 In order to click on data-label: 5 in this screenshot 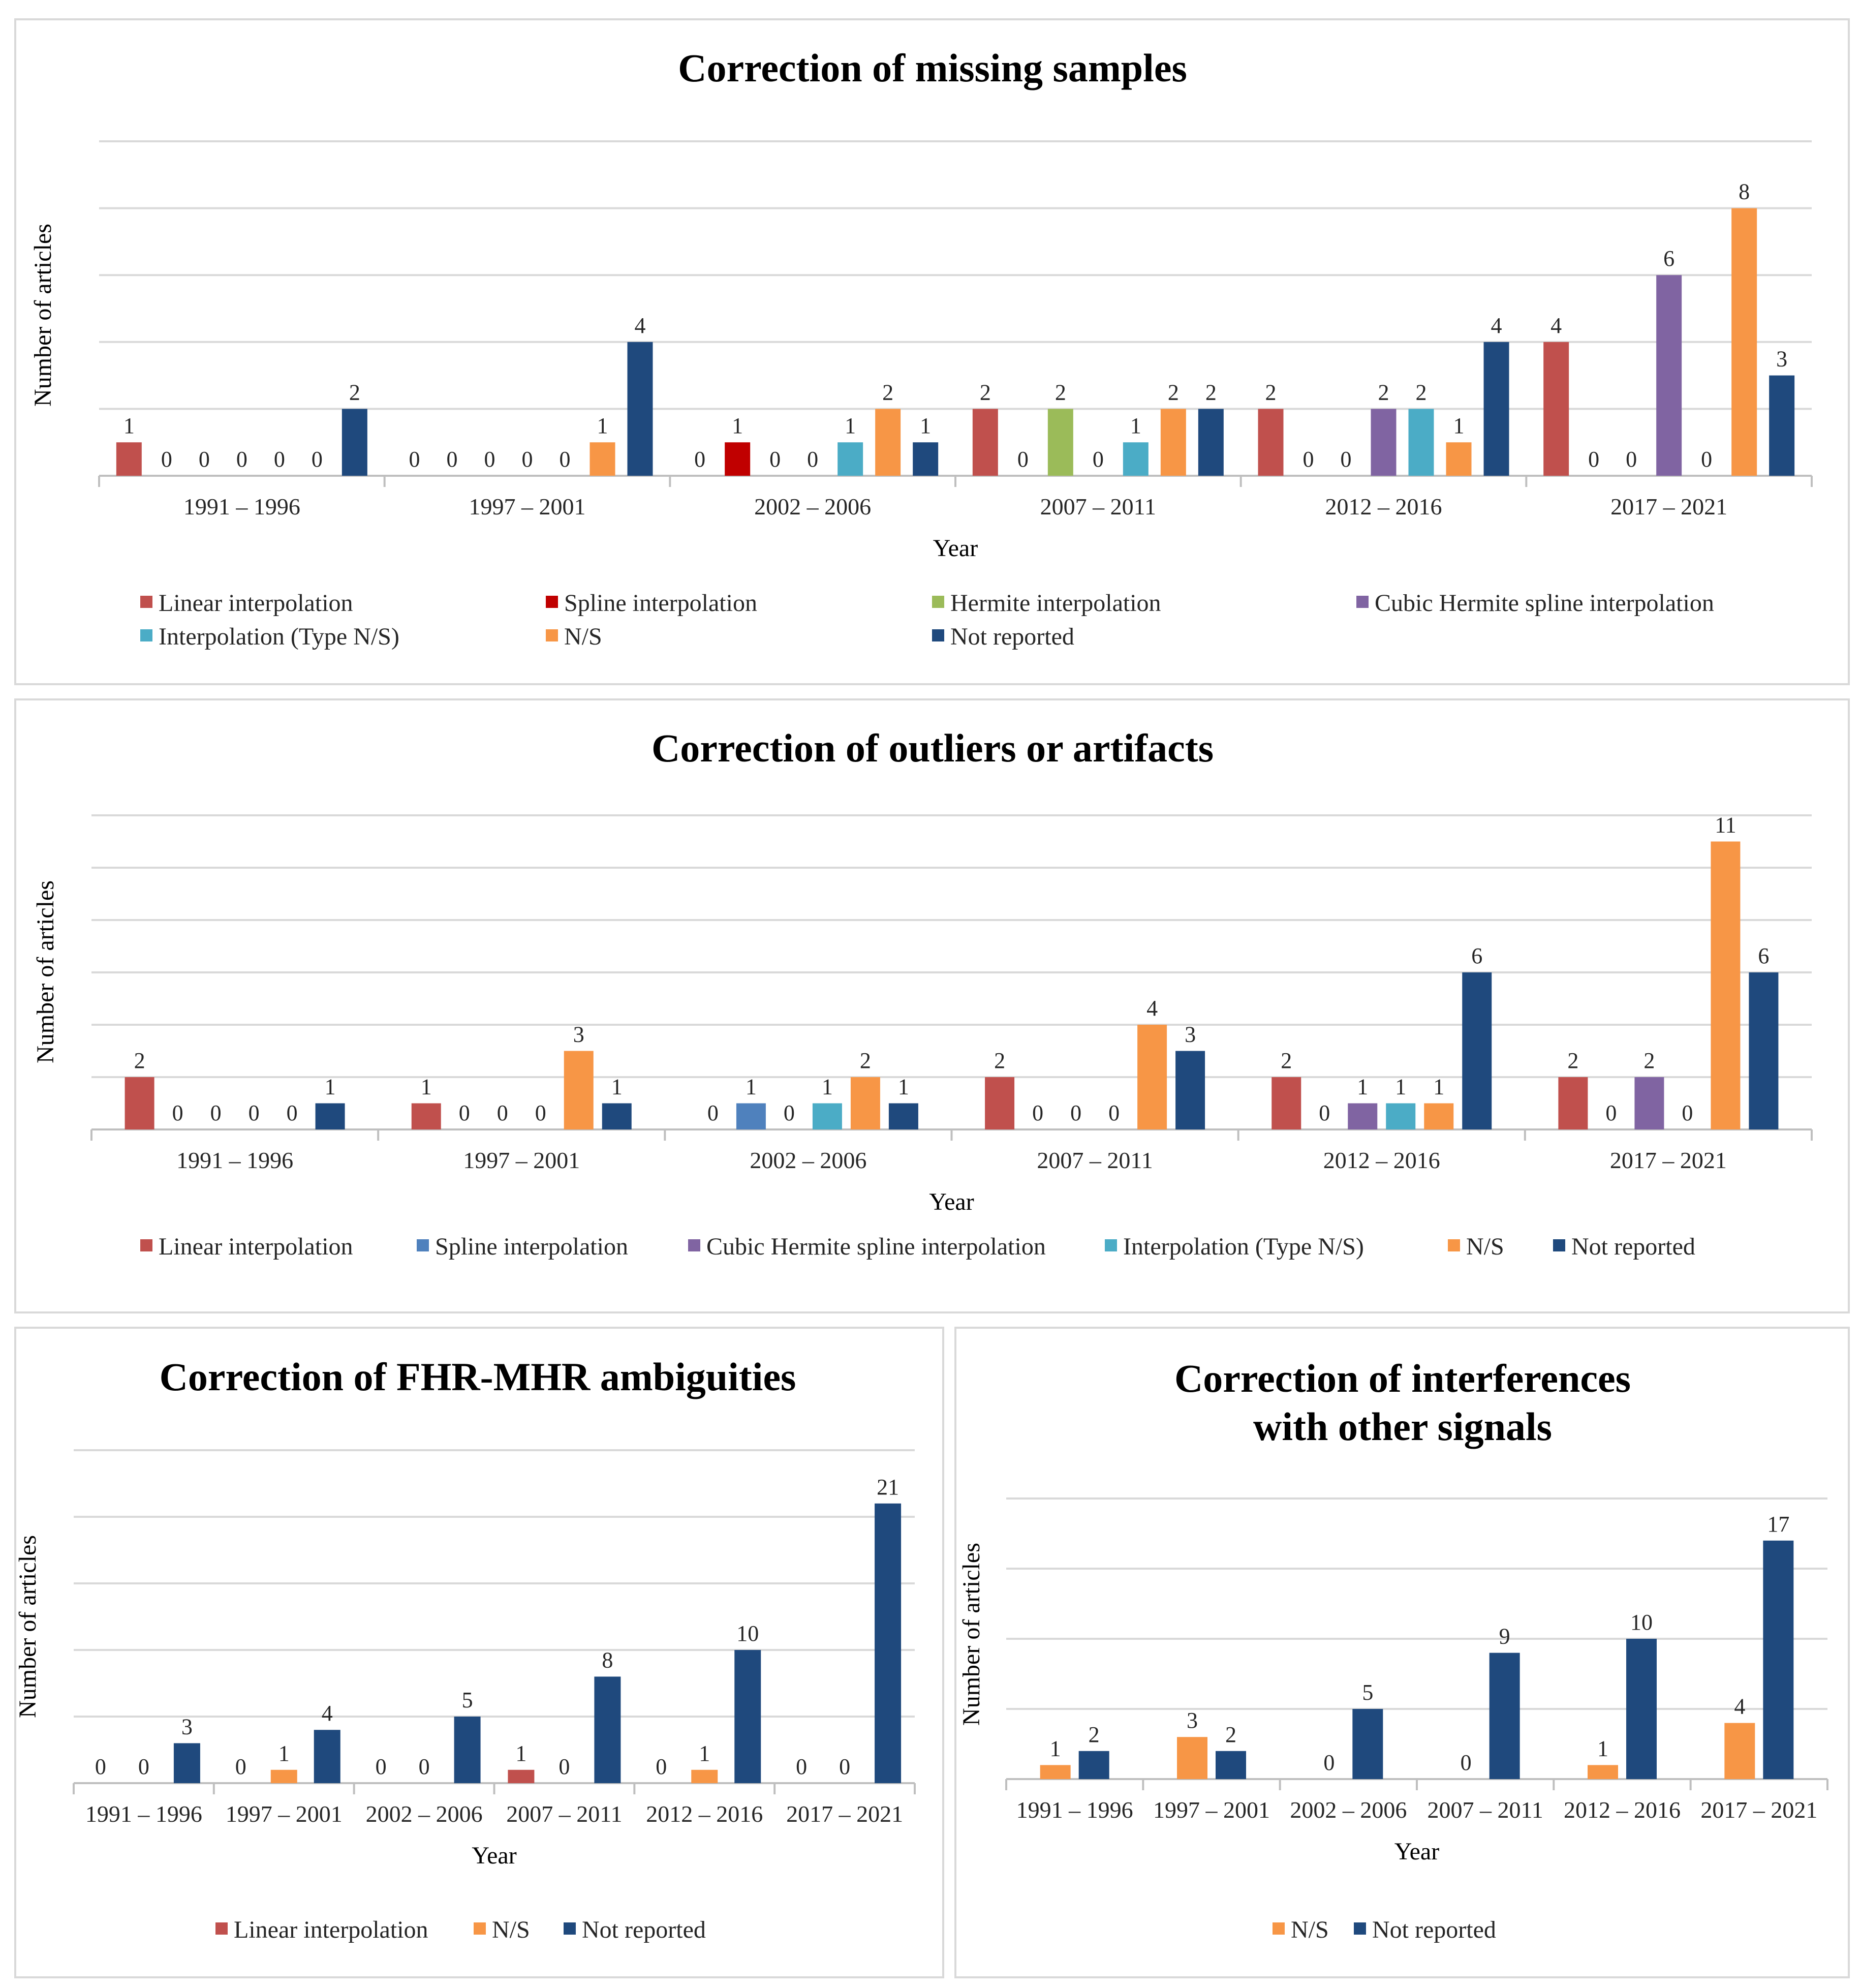, I will do `click(467, 1700)`.